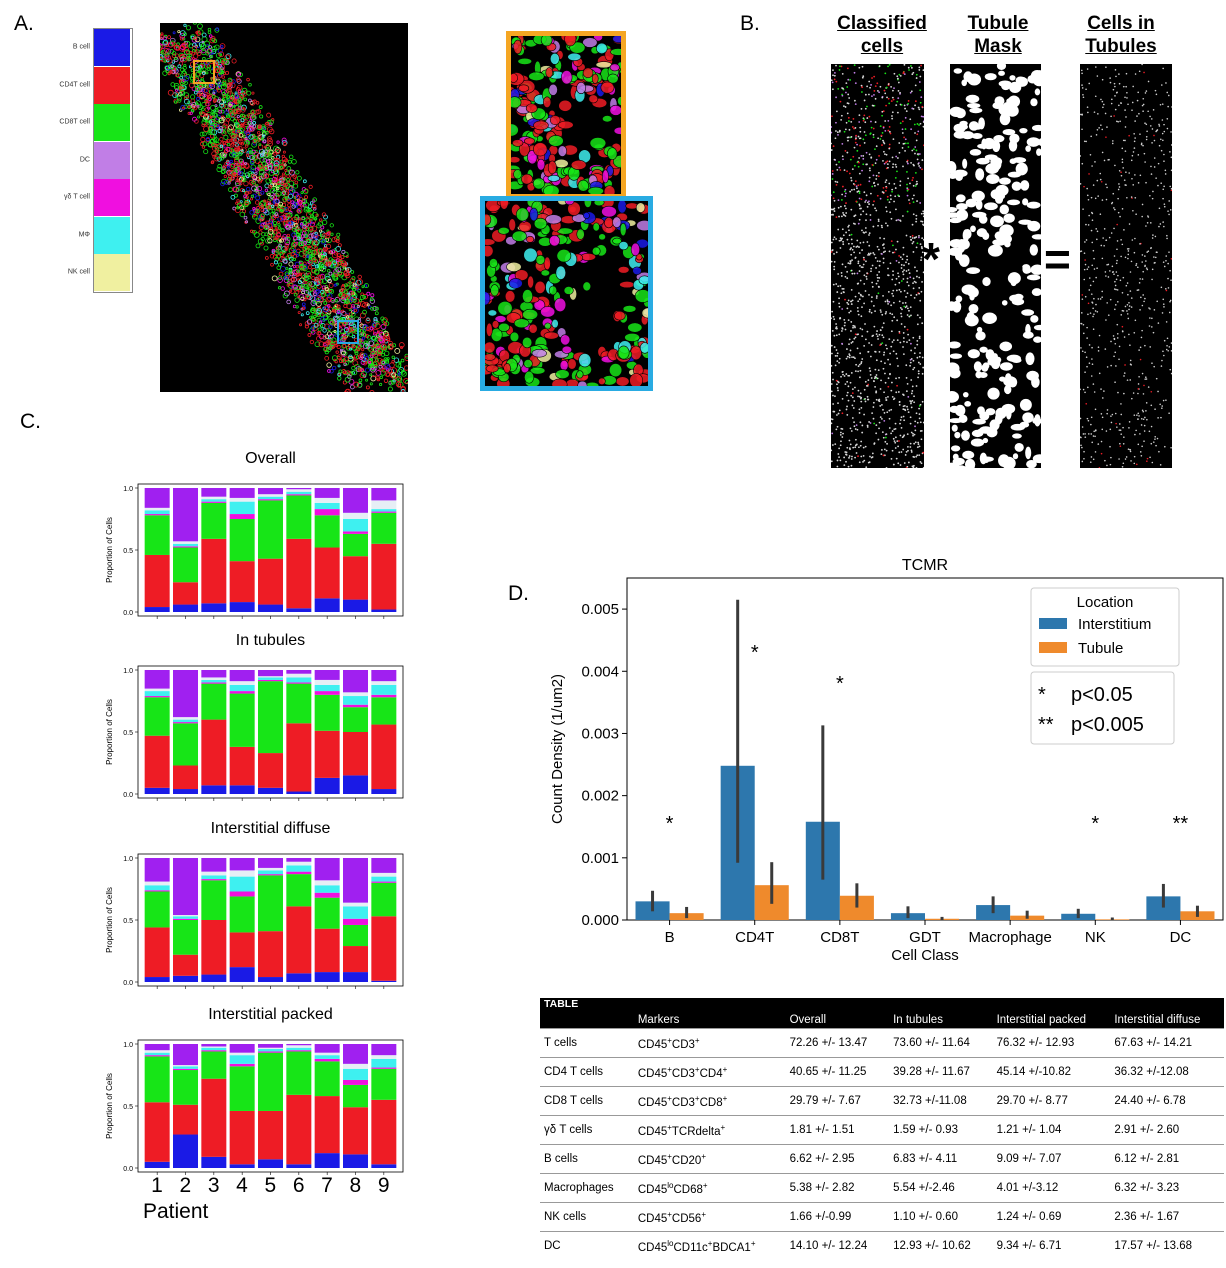 The image size is (1226, 1268). What do you see at coordinates (270, 640) in the screenshot?
I see `subplot-title: In tubules` at bounding box center [270, 640].